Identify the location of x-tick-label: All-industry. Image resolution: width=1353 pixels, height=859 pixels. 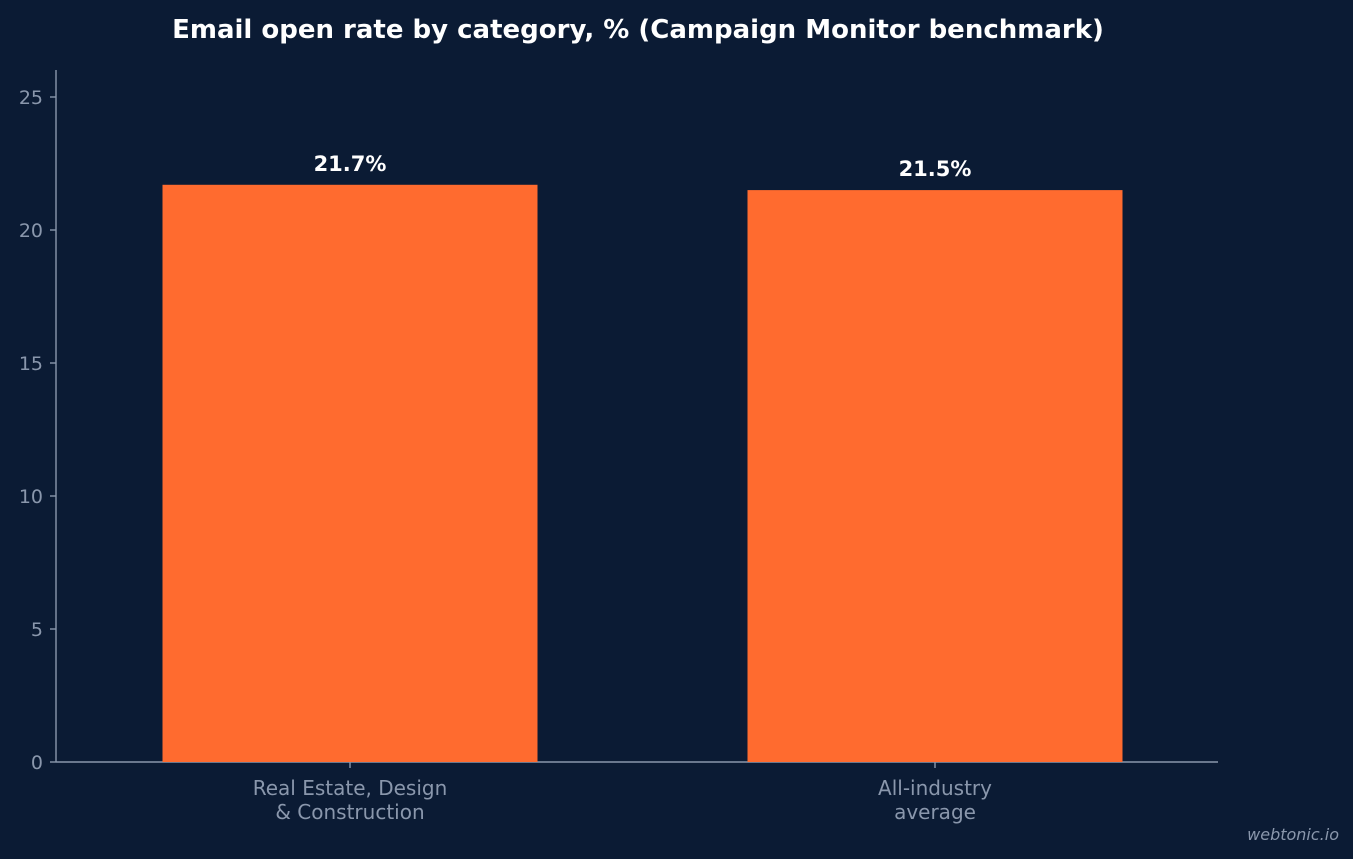
(935, 788).